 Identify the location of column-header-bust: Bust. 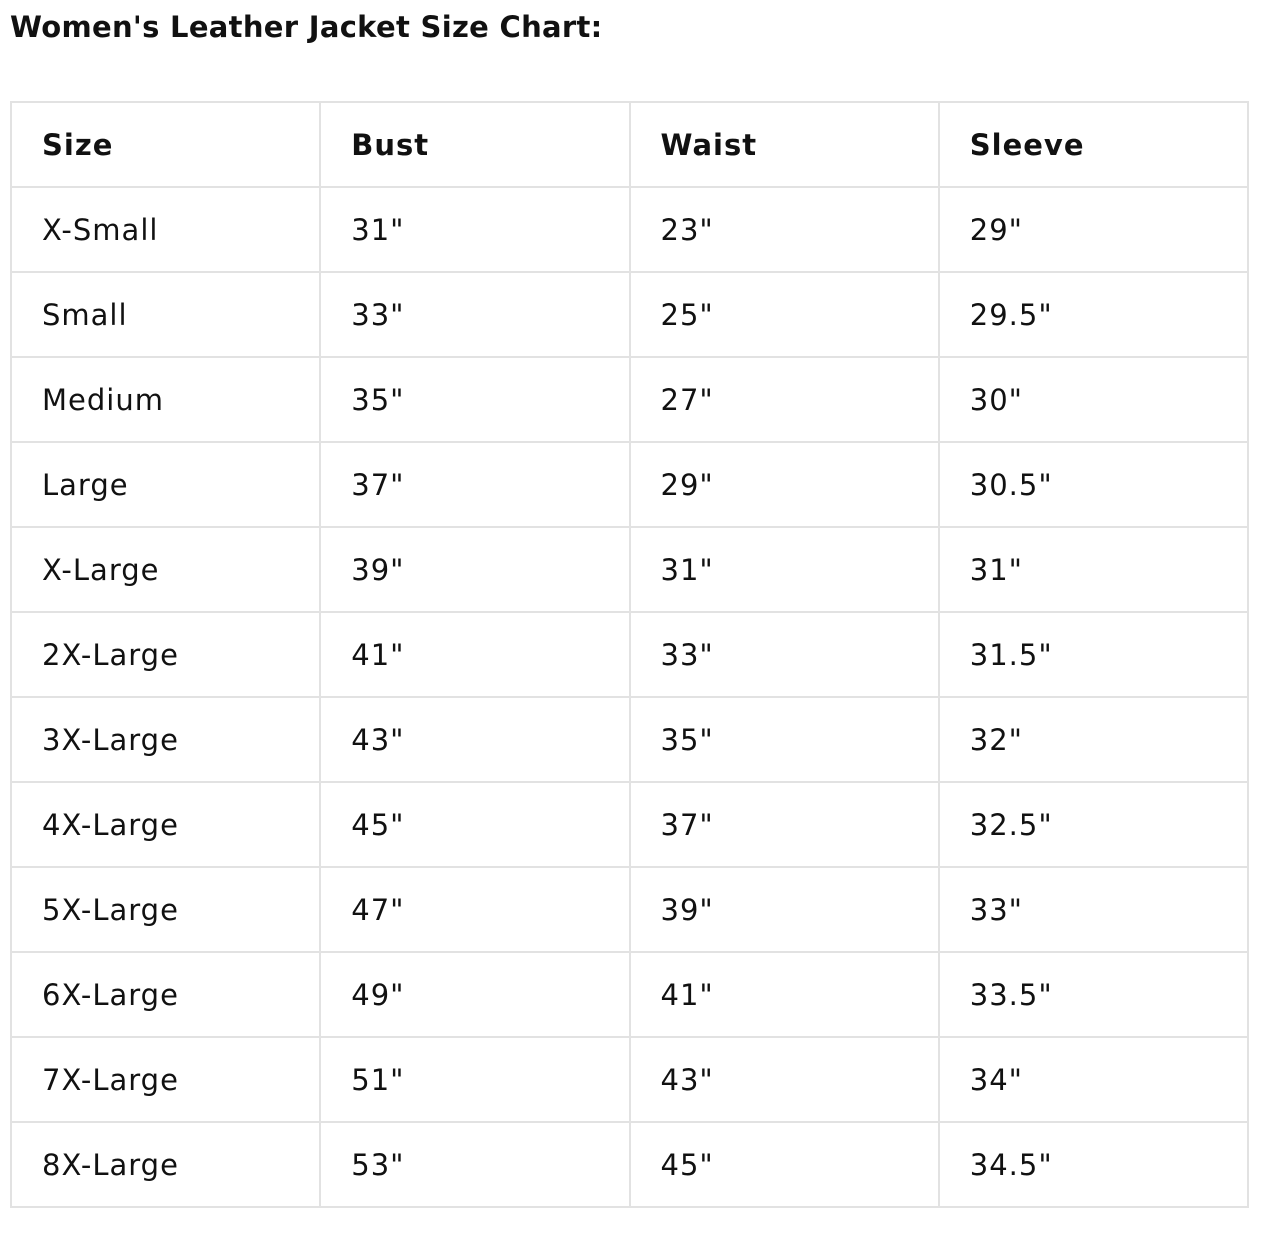
(475, 144).